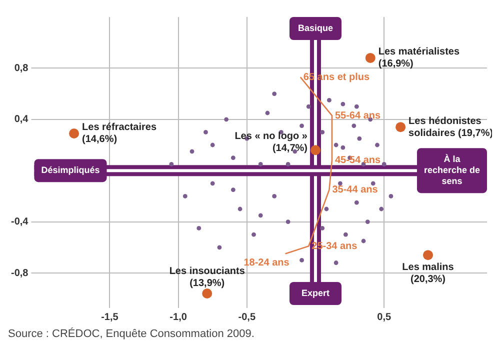 This screenshot has width=500, height=354. I want to click on annotation: 55-64 ans, so click(357, 116).